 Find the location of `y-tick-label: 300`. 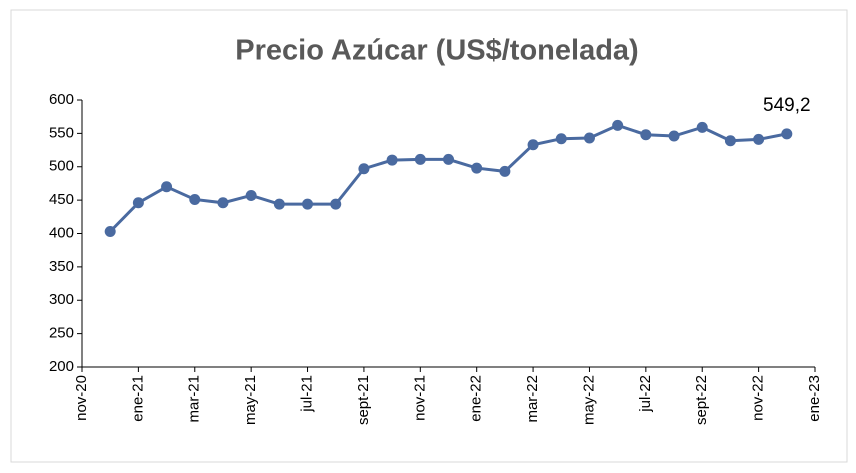

y-tick-label: 300 is located at coordinates (61, 299).